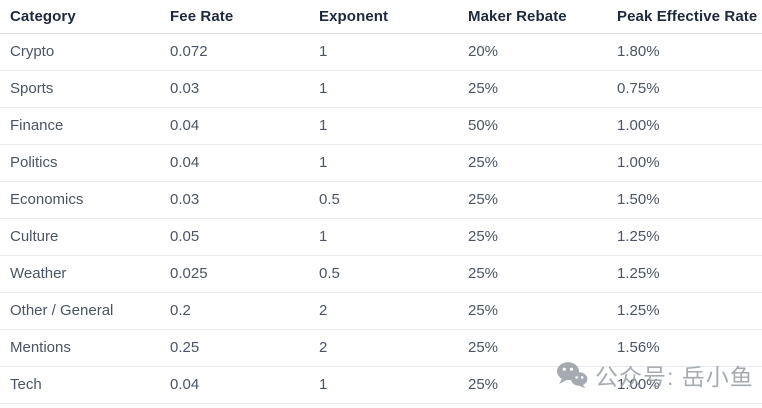 The width and height of the screenshot is (762, 408). What do you see at coordinates (542, 126) in the screenshot?
I see `cell-maker-rebate: 50%` at bounding box center [542, 126].